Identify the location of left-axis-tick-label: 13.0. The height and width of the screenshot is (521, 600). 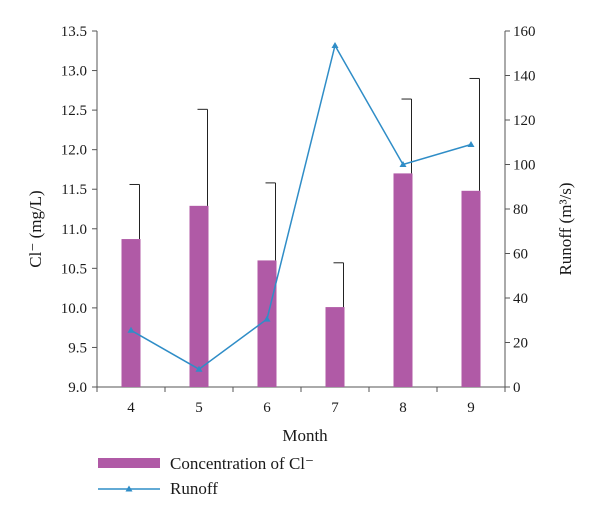
(74, 72).